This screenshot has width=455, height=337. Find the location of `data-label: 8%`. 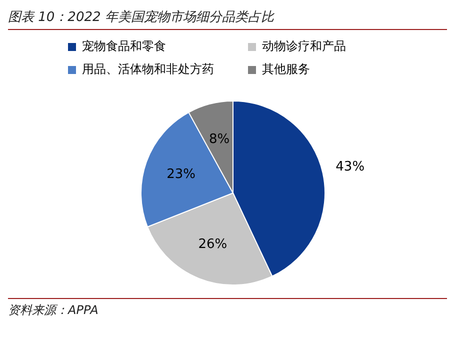

data-label: 8% is located at coordinates (219, 140).